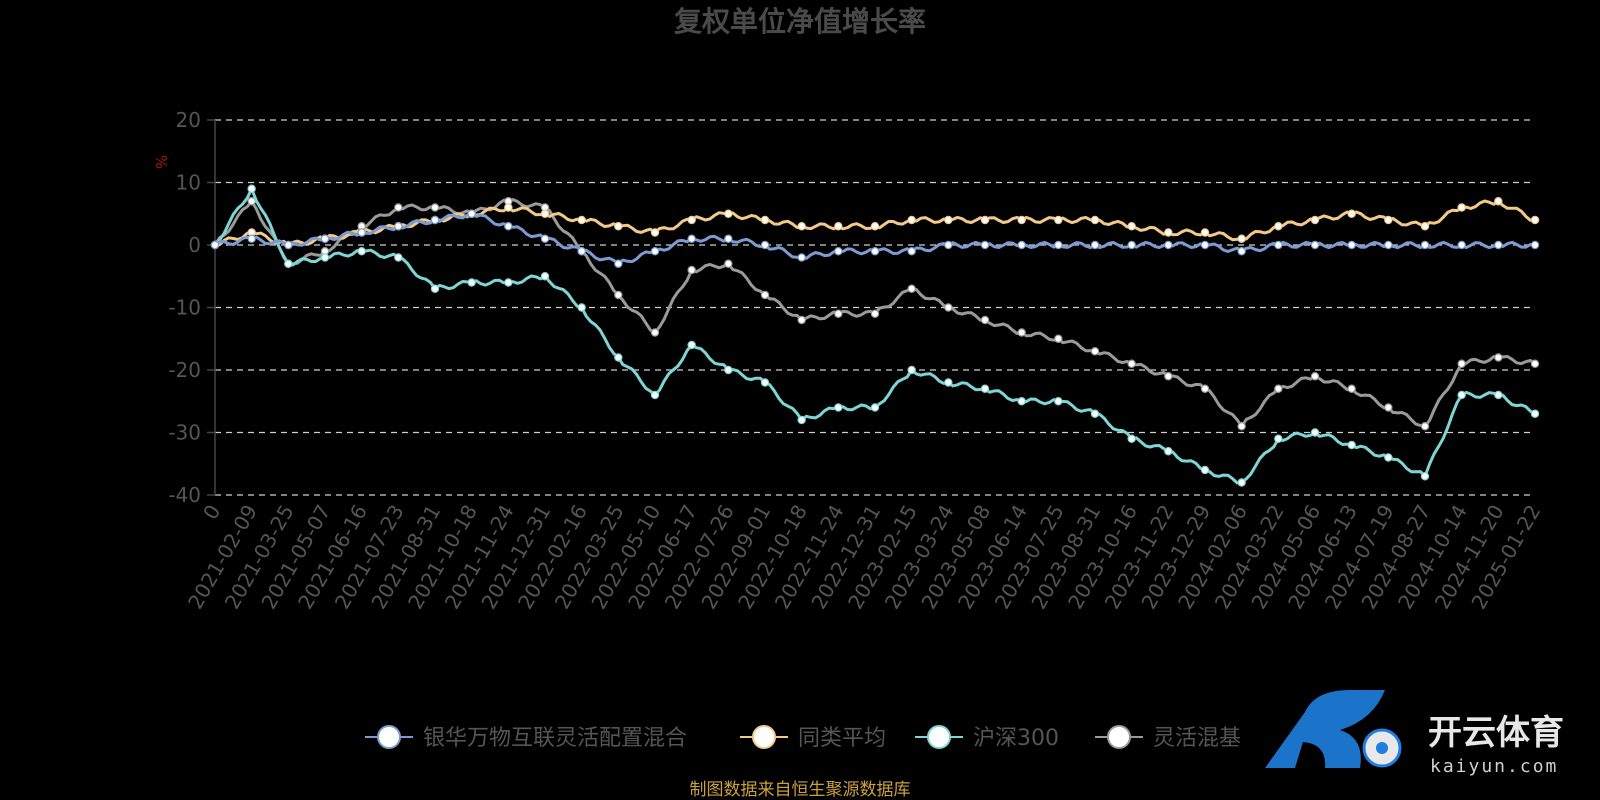 The height and width of the screenshot is (800, 1600). What do you see at coordinates (1414, 733) in the screenshot?
I see `watermark-logo: 开云体育 kaiyun.com` at bounding box center [1414, 733].